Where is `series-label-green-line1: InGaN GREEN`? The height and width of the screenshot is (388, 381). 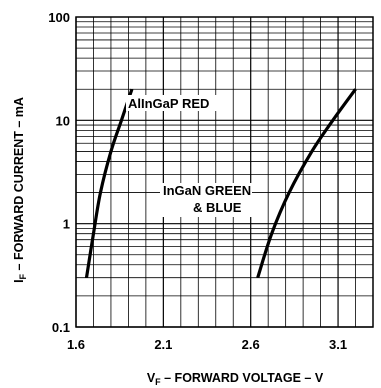
series-label-green-line1: InGaN GREEN is located at coordinates (207, 190).